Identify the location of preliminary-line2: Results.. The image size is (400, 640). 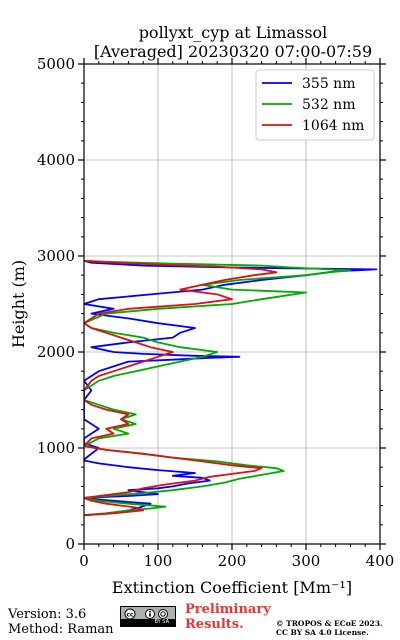
(214, 624).